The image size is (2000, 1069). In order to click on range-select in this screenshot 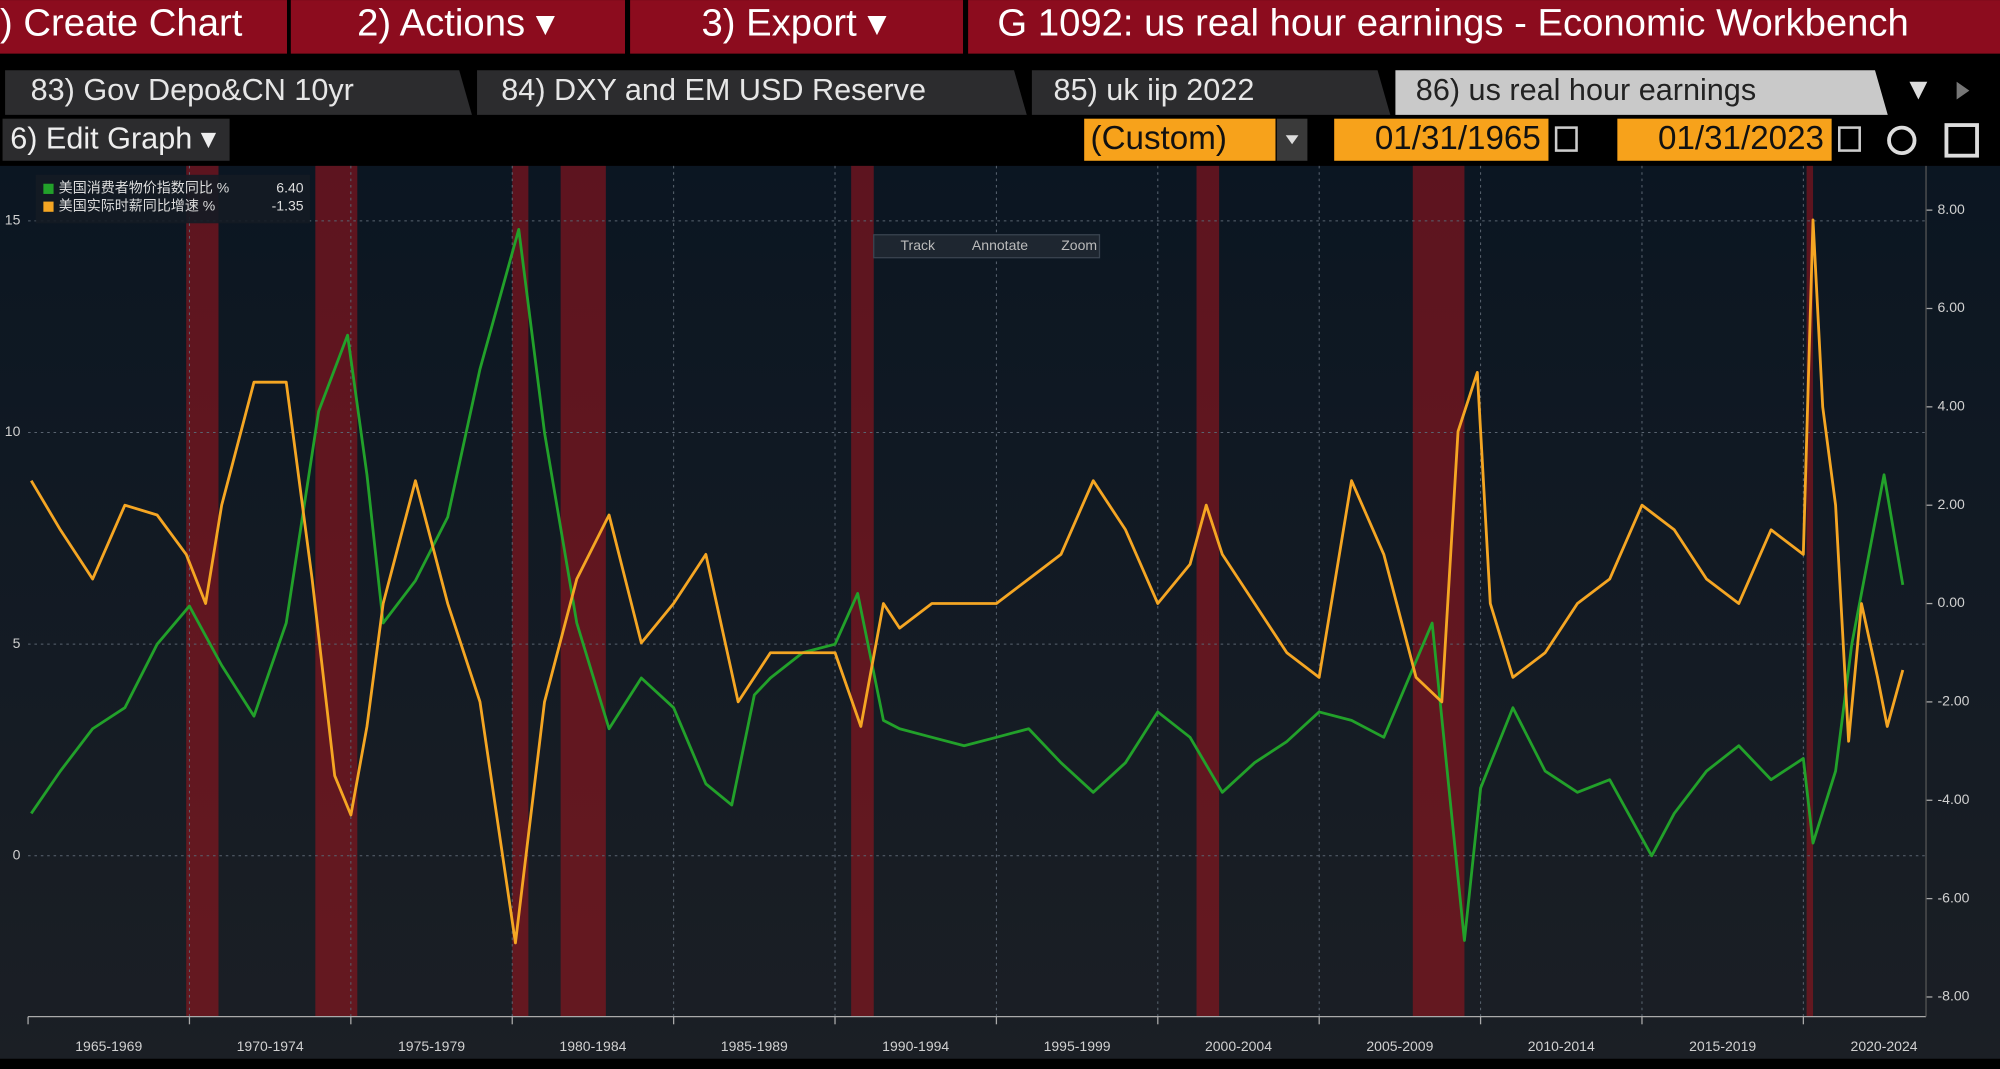, I will do `click(1180, 139)`.